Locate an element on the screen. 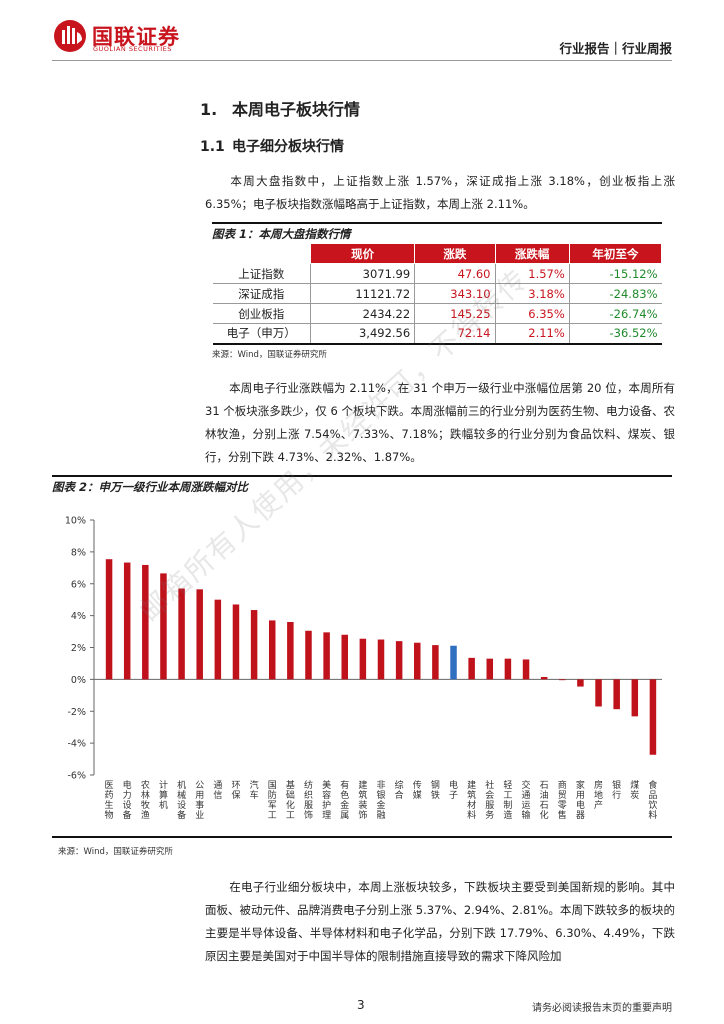 This screenshot has width=724, height=1024. change: 145.25 is located at coordinates (455, 313).